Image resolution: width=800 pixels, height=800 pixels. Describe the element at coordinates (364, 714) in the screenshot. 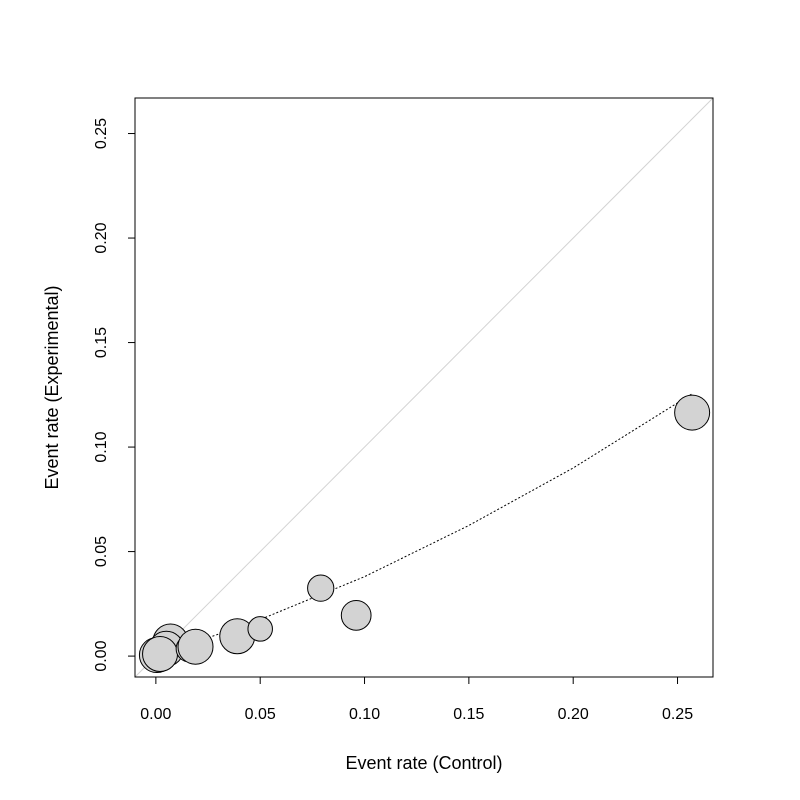

I see `x-tick-label: 0.10` at that location.